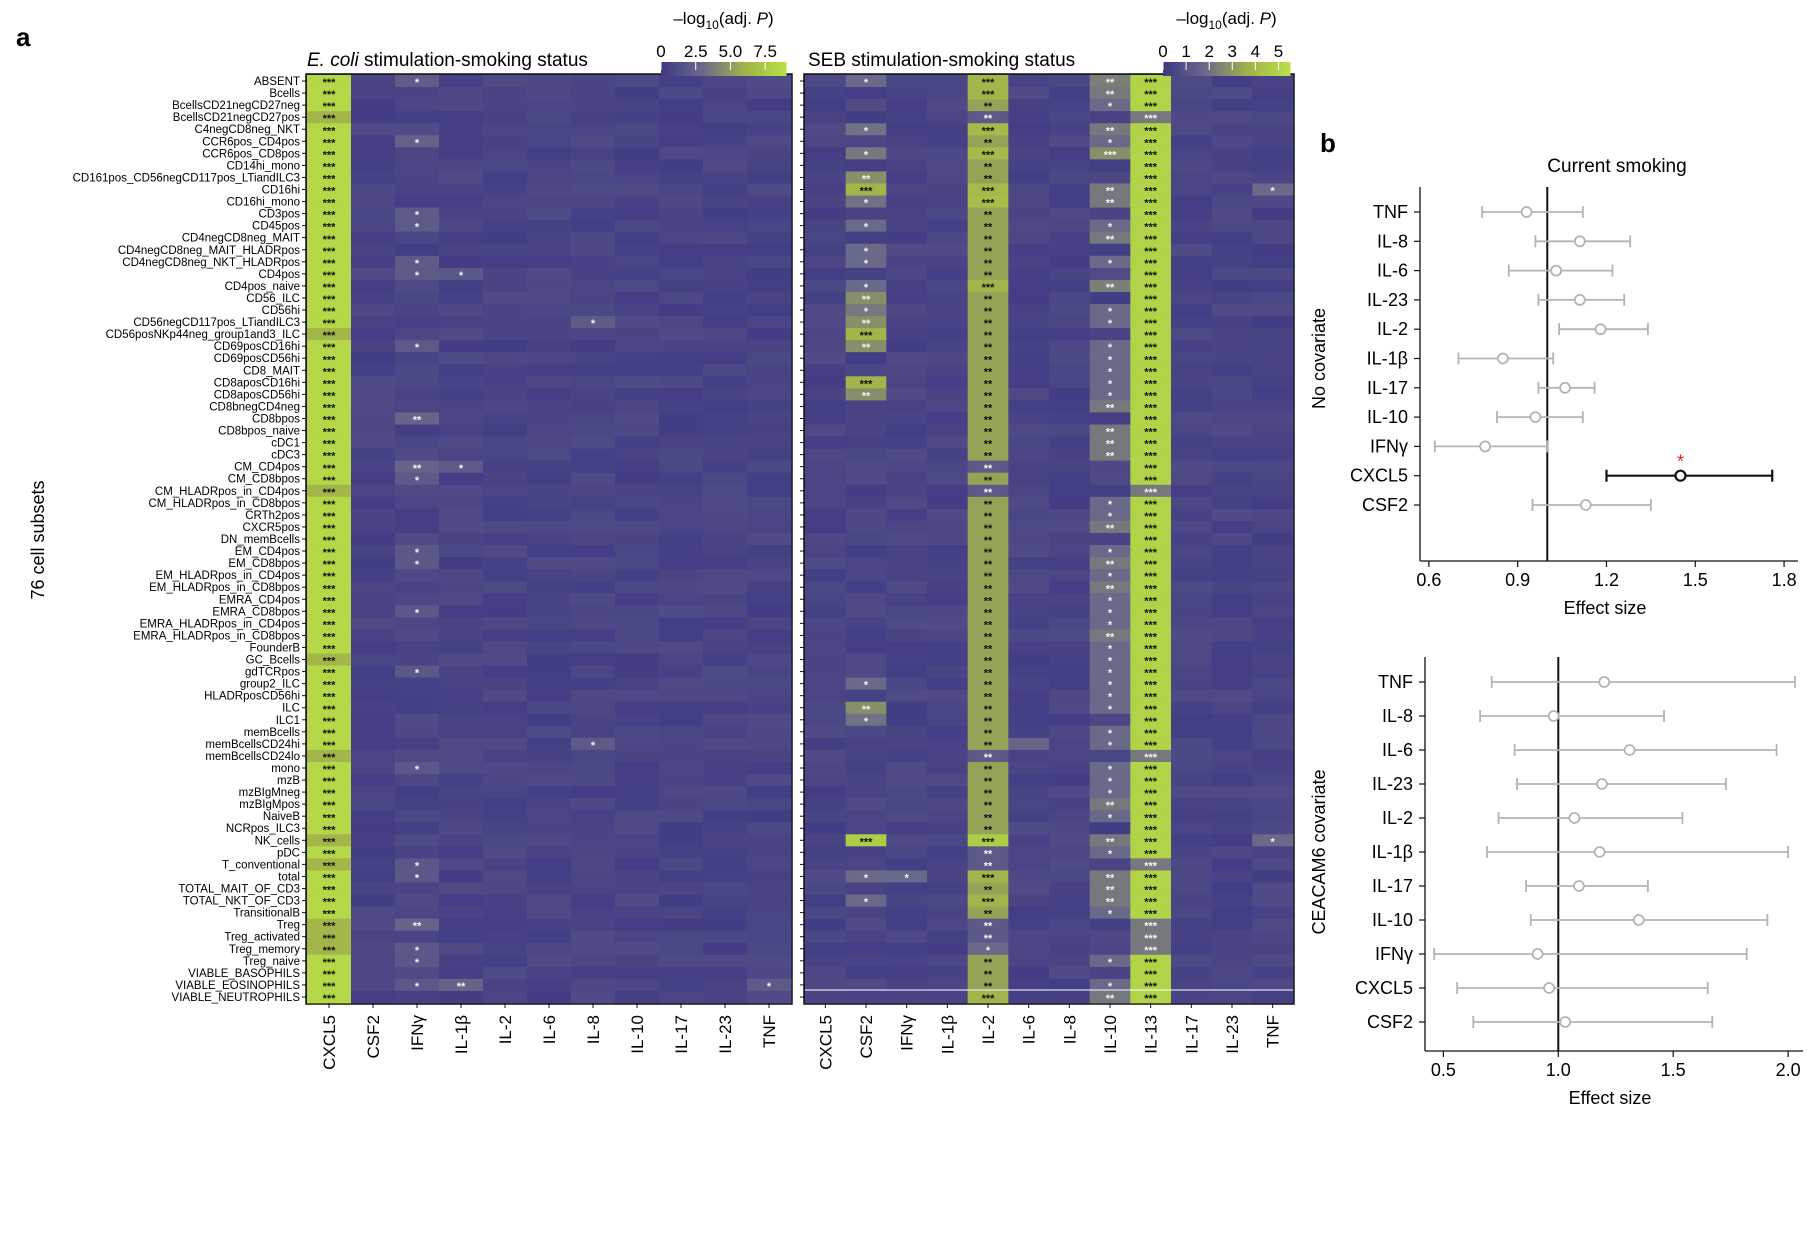  What do you see at coordinates (769, 587) in the screenshot?
I see `heatmap-cell-em-hladrpos-in-cd8bpos-tnf` at bounding box center [769, 587].